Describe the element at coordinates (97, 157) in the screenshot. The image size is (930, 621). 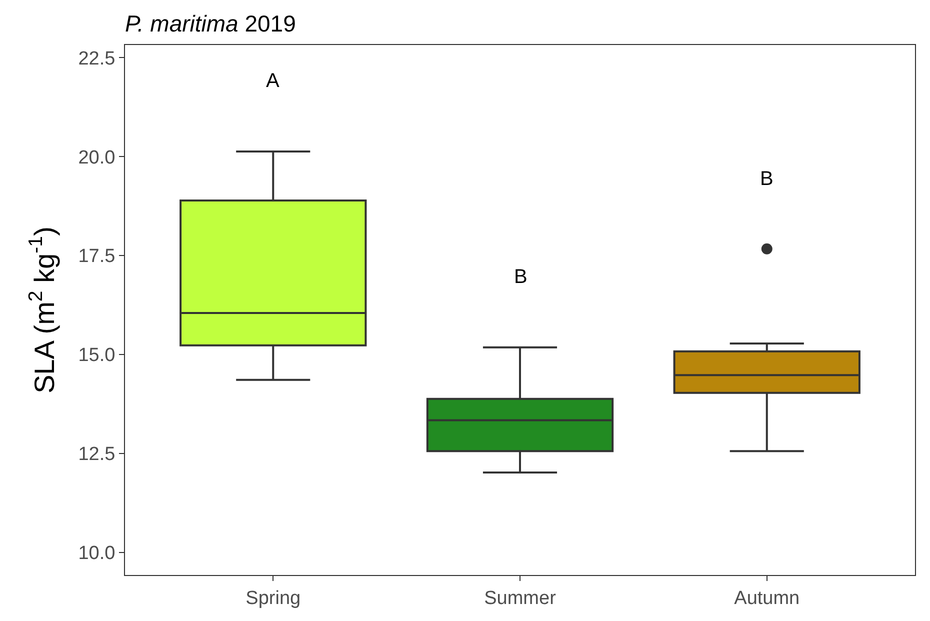
I see `y-tick-label: 20.0` at that location.